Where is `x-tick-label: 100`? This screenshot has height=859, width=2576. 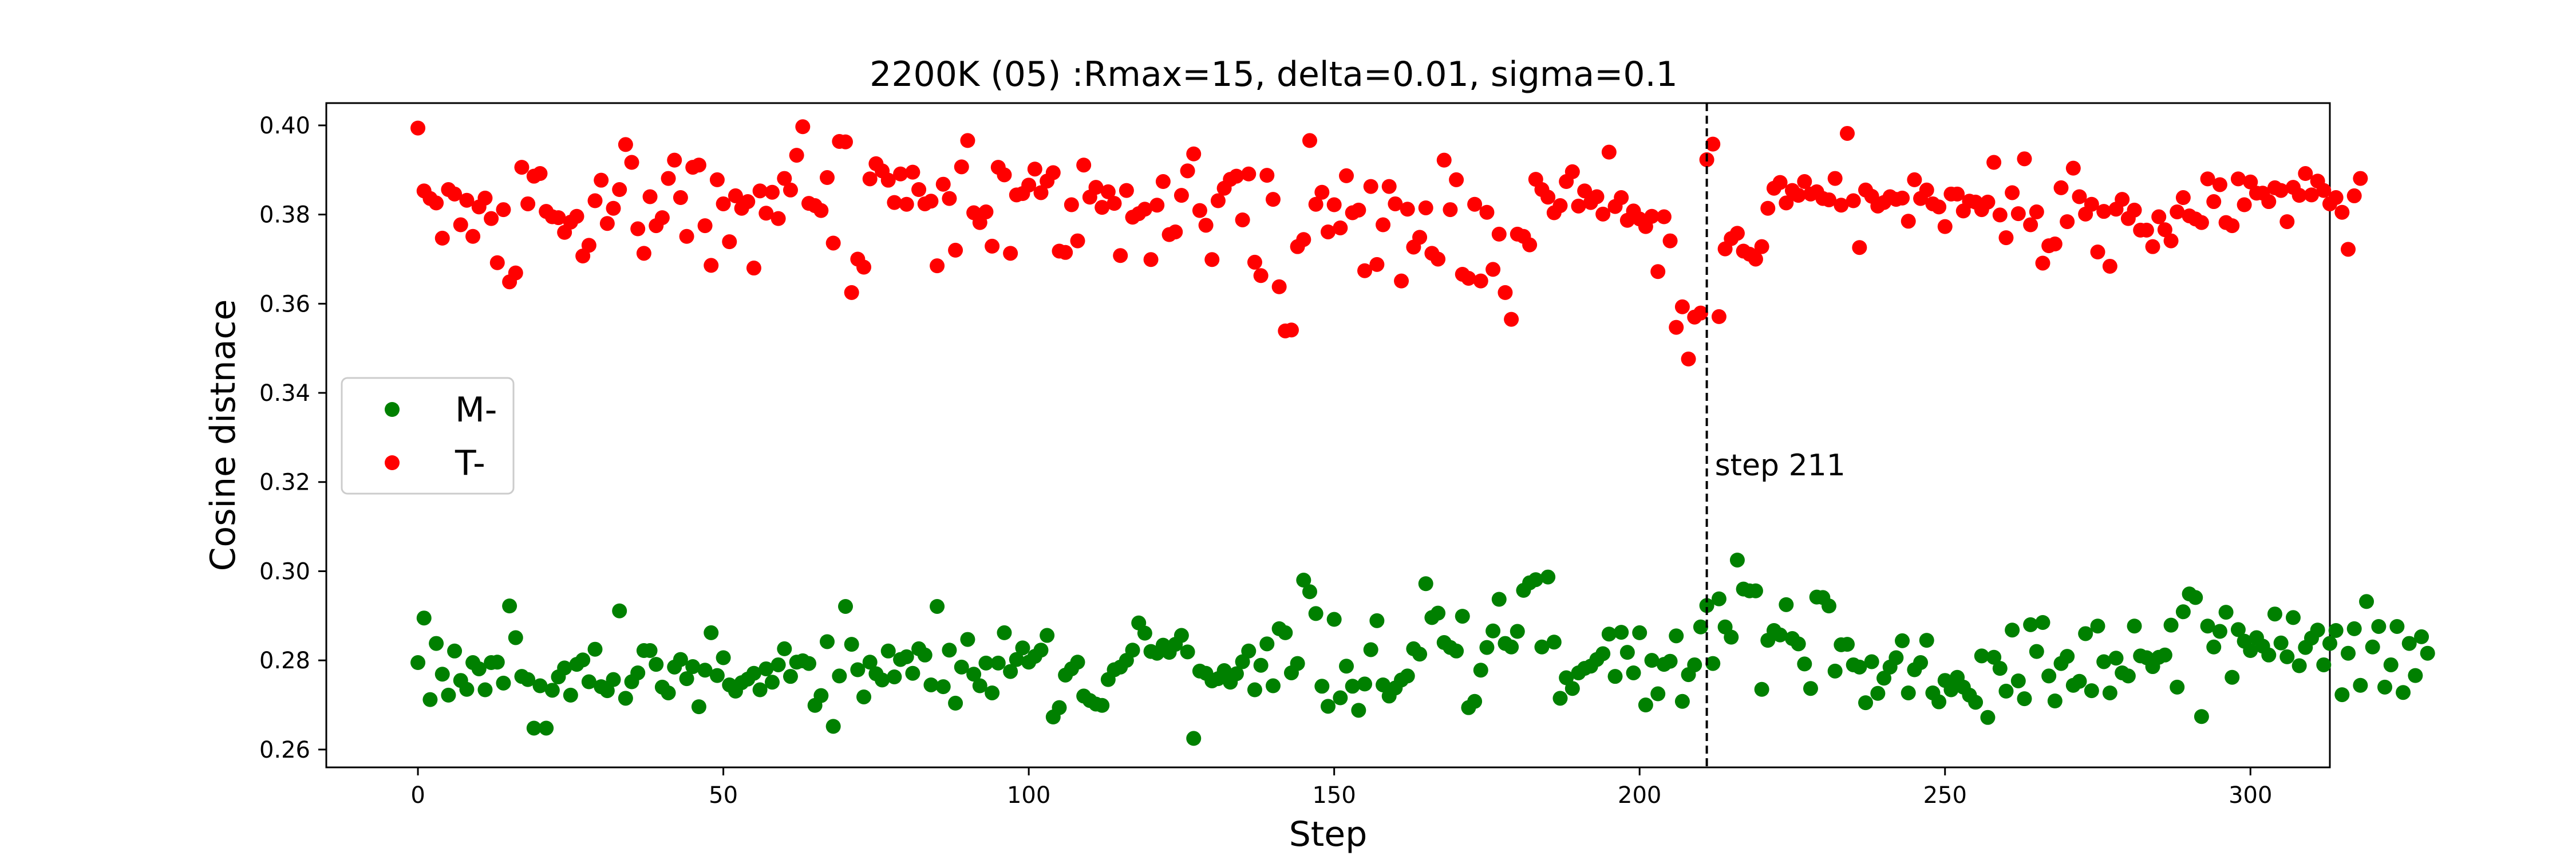
x-tick-label: 100 is located at coordinates (1028, 795).